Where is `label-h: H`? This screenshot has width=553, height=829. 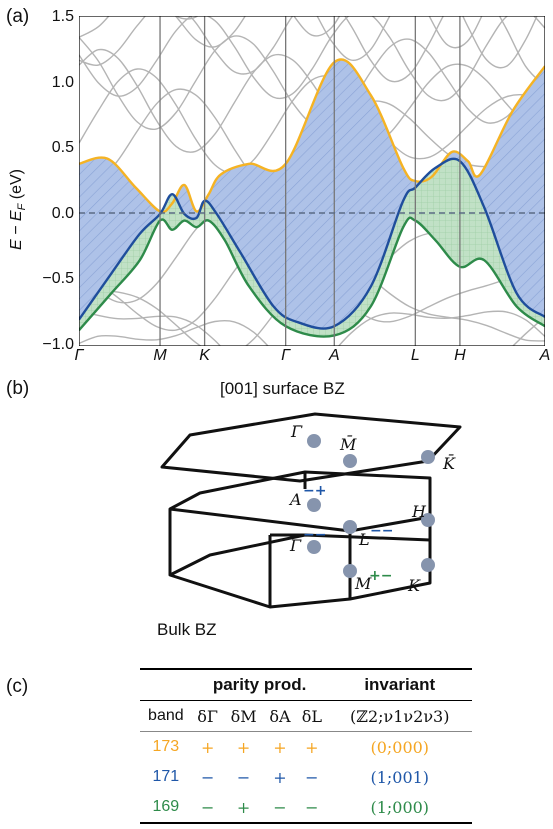 label-h: H is located at coordinates (419, 511).